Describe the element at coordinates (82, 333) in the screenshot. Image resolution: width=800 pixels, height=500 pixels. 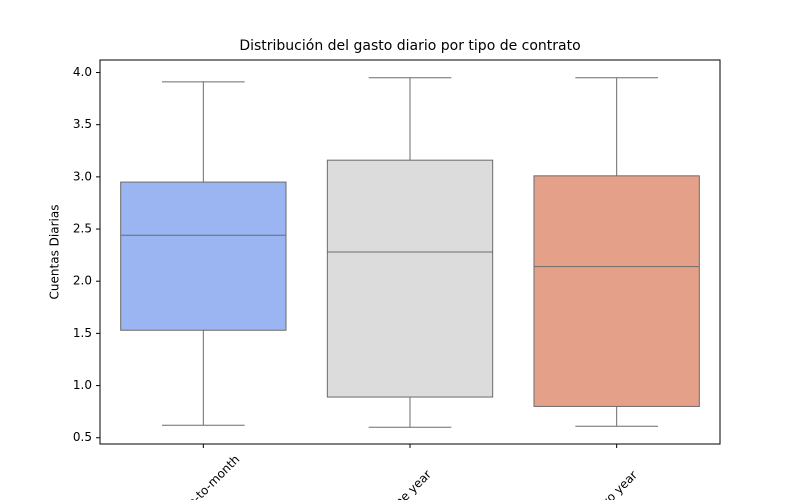
I see `y-tick-label: 1.5` at that location.